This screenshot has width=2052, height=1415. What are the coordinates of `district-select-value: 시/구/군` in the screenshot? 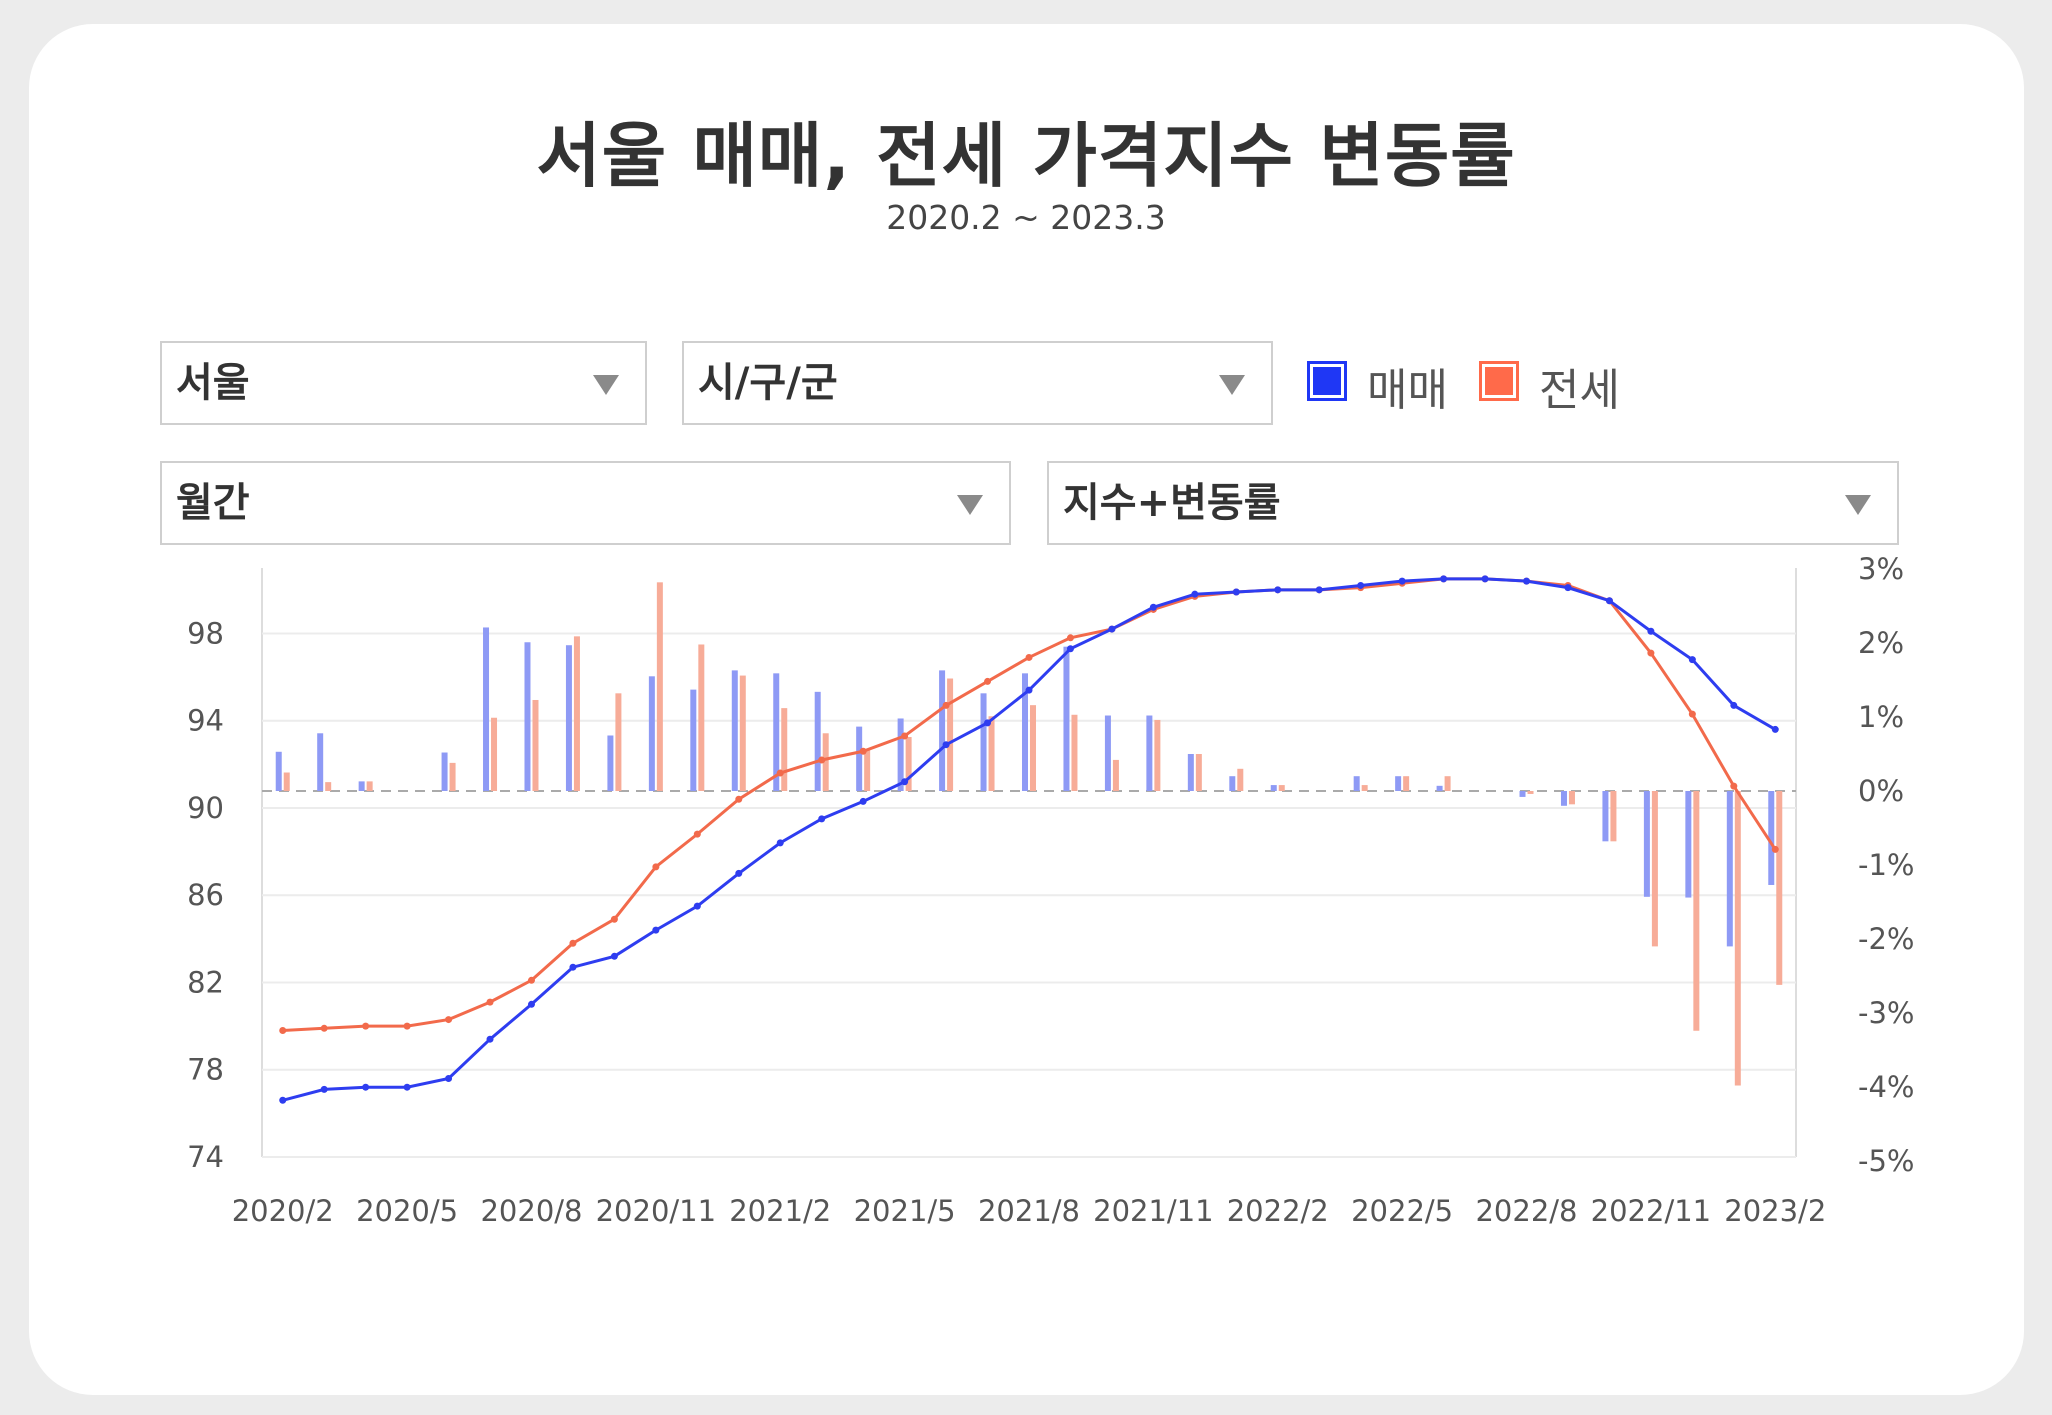 It's located at (768, 383).